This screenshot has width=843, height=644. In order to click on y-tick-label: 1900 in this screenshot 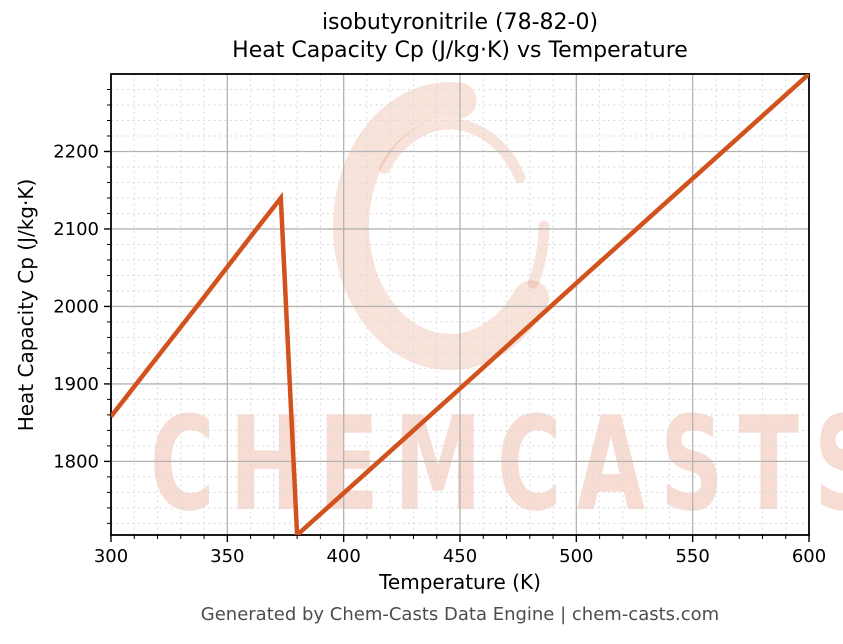, I will do `click(76, 384)`.